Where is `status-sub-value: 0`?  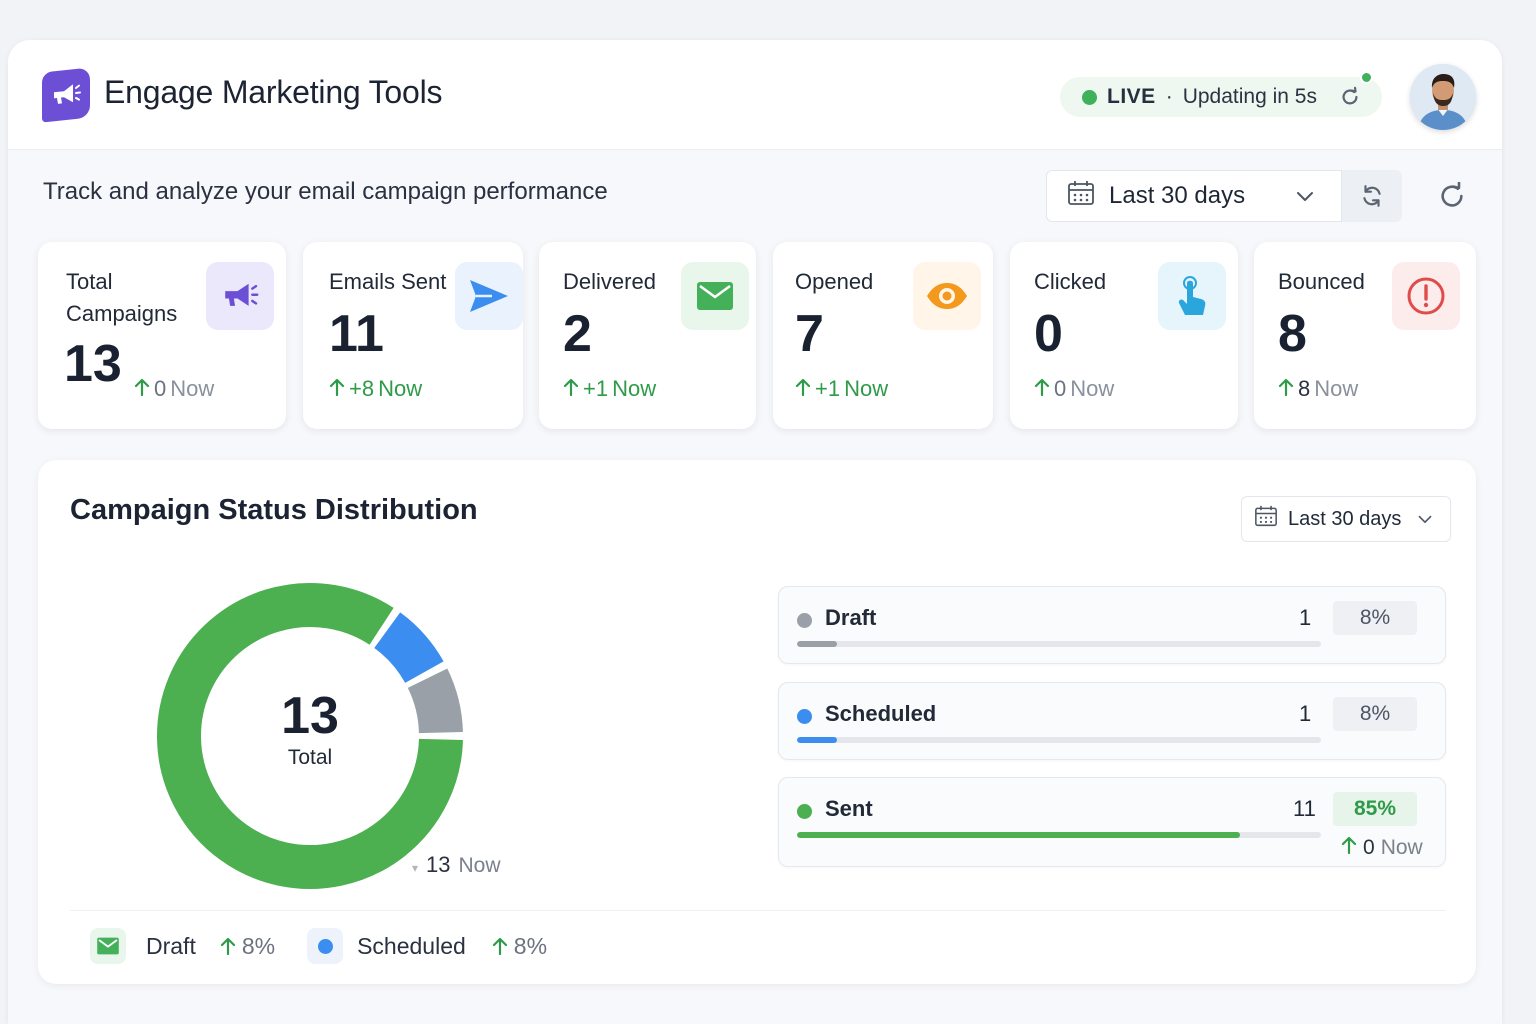
status-sub-value: 0 is located at coordinates (1369, 847).